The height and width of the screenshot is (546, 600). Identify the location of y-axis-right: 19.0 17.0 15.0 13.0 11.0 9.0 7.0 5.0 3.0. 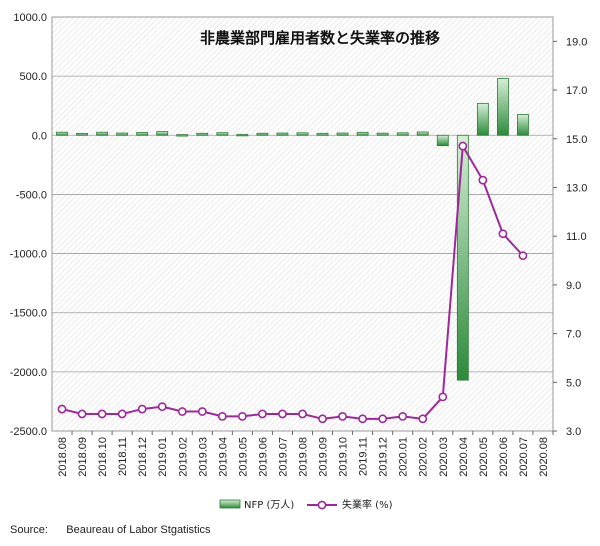
(570, 237).